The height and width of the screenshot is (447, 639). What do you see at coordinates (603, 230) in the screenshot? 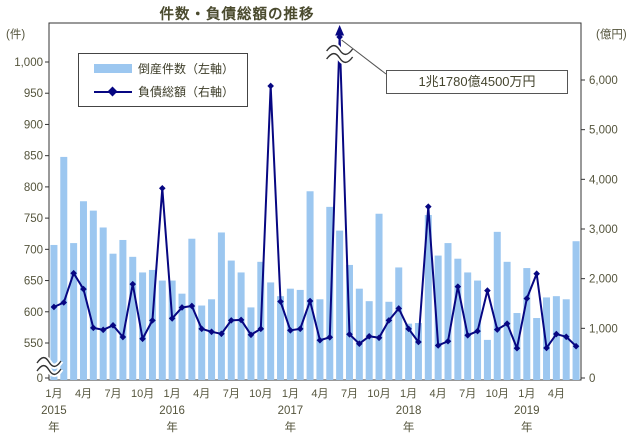
I see `svg-text: 3,000` at bounding box center [603, 230].